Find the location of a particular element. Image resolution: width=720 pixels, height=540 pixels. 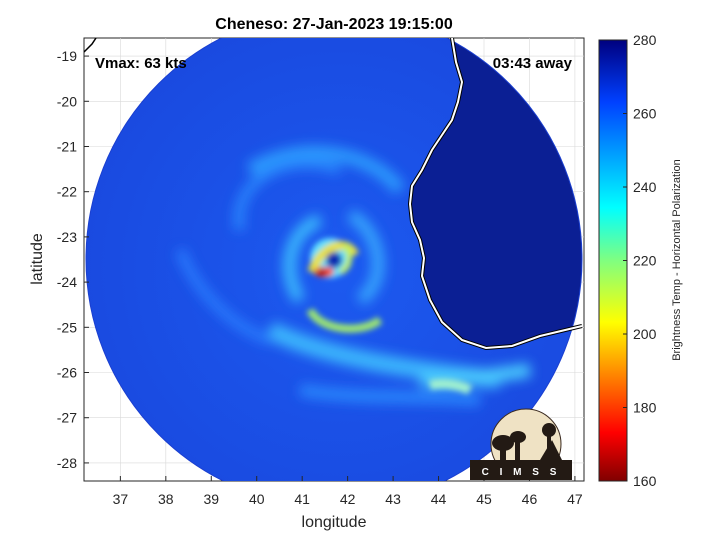

x-tick-label: 46 is located at coordinates (530, 499).